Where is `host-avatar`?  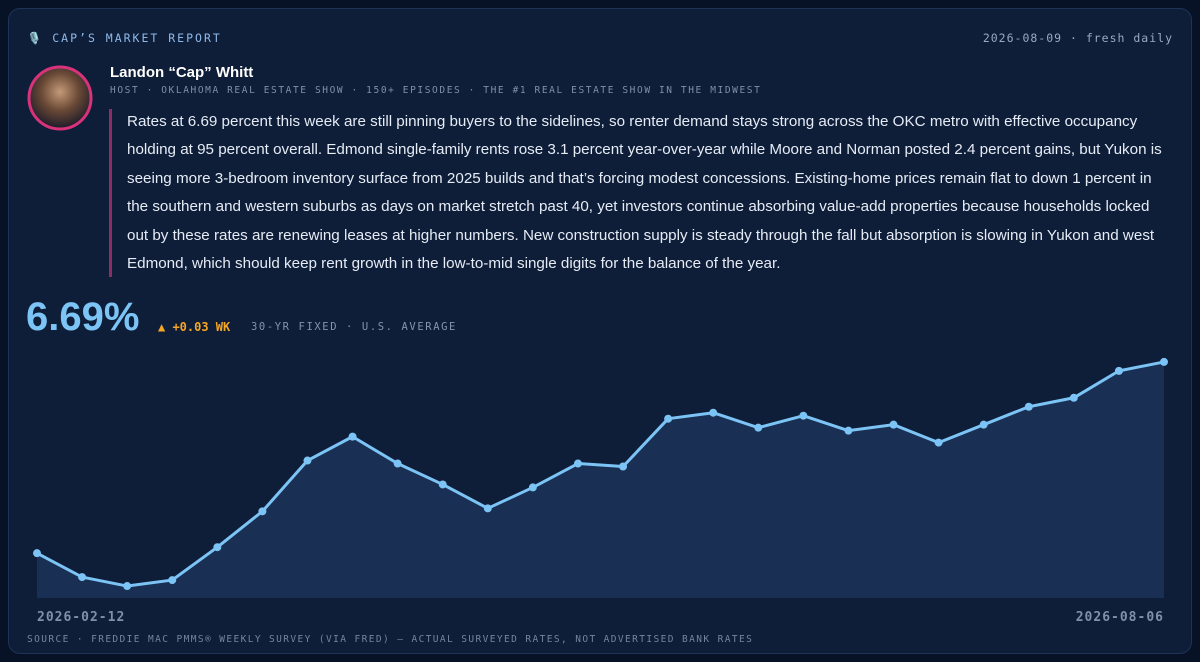 host-avatar is located at coordinates (60, 98).